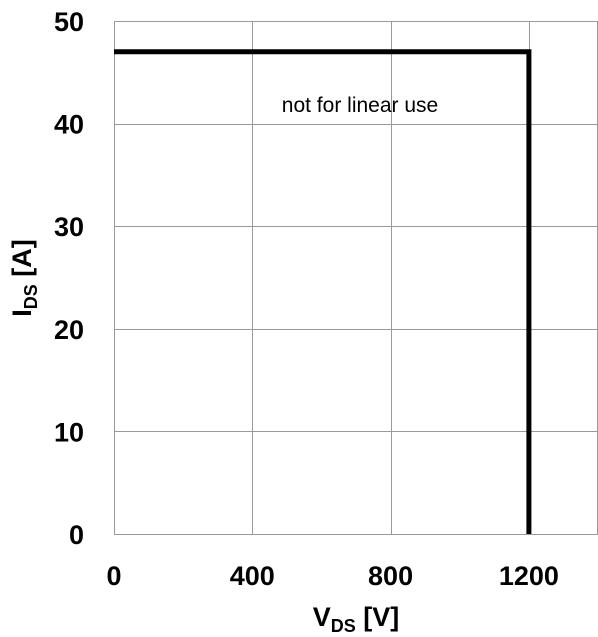 This screenshot has height=637, width=598. Describe the element at coordinates (69, 125) in the screenshot. I see `y-tick-label-40: 40` at that location.